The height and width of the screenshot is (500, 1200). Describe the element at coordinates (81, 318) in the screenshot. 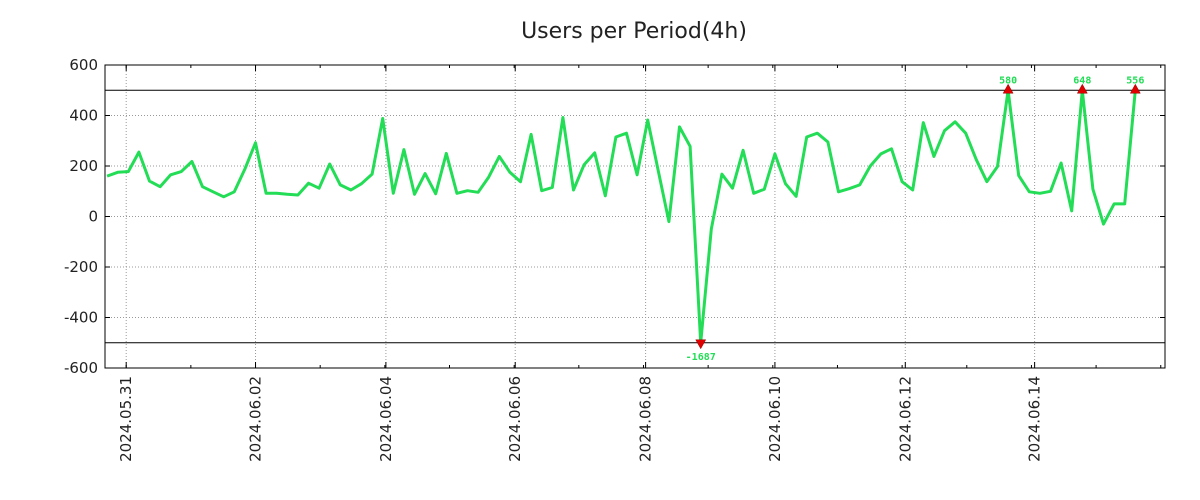

I see `y-tick-label: -400` at that location.